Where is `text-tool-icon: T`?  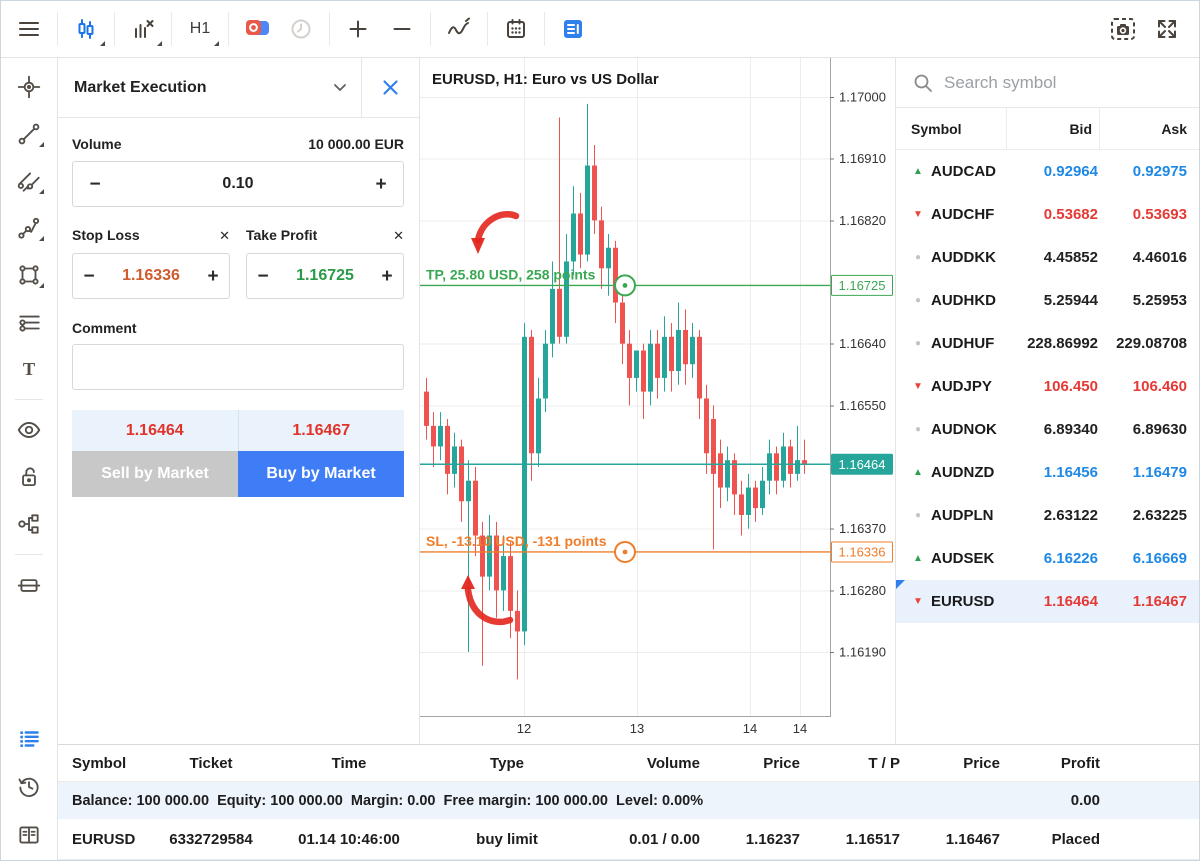 text-tool-icon: T is located at coordinates (29, 369).